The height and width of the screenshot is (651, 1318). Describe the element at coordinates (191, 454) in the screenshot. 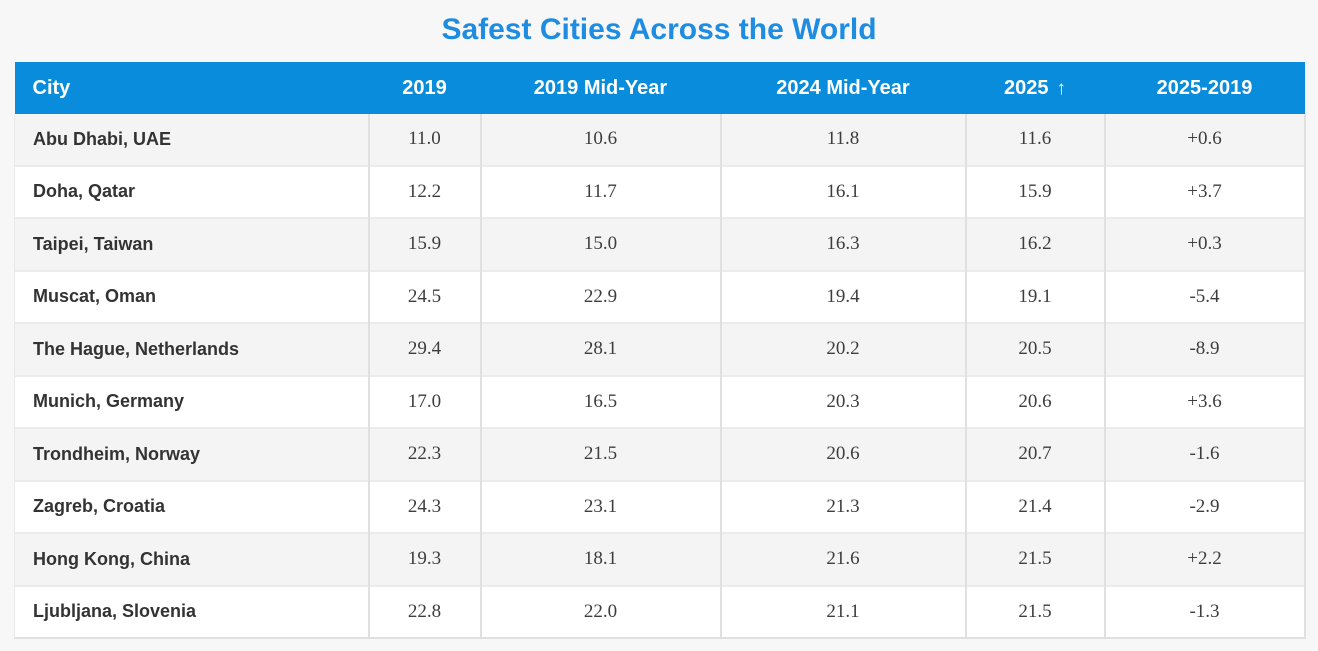

I see `city-cell: Trondheim, Norway` at that location.